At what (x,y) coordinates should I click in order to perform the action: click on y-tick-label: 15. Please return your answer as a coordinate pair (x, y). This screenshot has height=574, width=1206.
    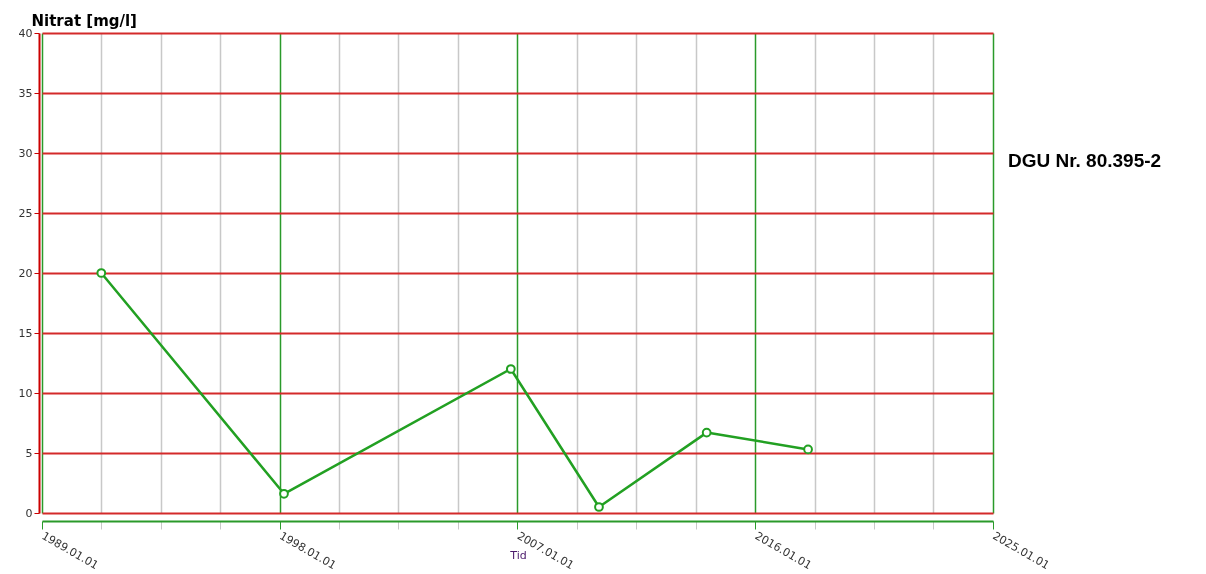
    Looking at the image, I should click on (25, 333).